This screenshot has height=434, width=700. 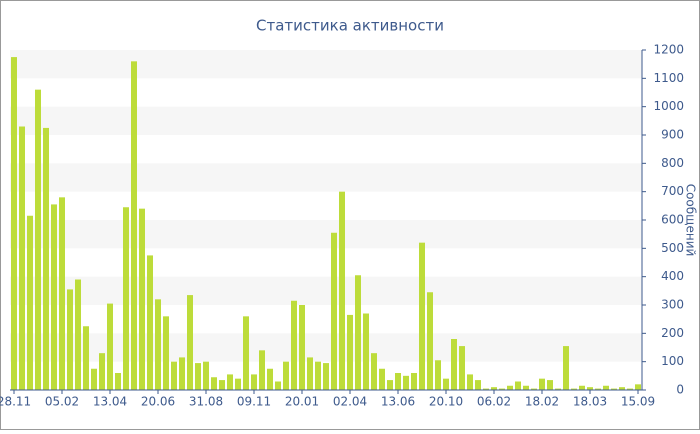 I want to click on x-tick-label: 20.10, so click(x=446, y=402).